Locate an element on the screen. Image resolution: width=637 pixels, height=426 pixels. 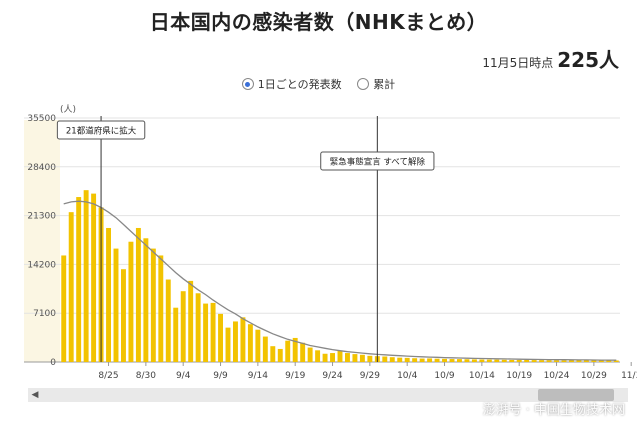
x-tick-label: 10/19 is located at coordinates (519, 376).